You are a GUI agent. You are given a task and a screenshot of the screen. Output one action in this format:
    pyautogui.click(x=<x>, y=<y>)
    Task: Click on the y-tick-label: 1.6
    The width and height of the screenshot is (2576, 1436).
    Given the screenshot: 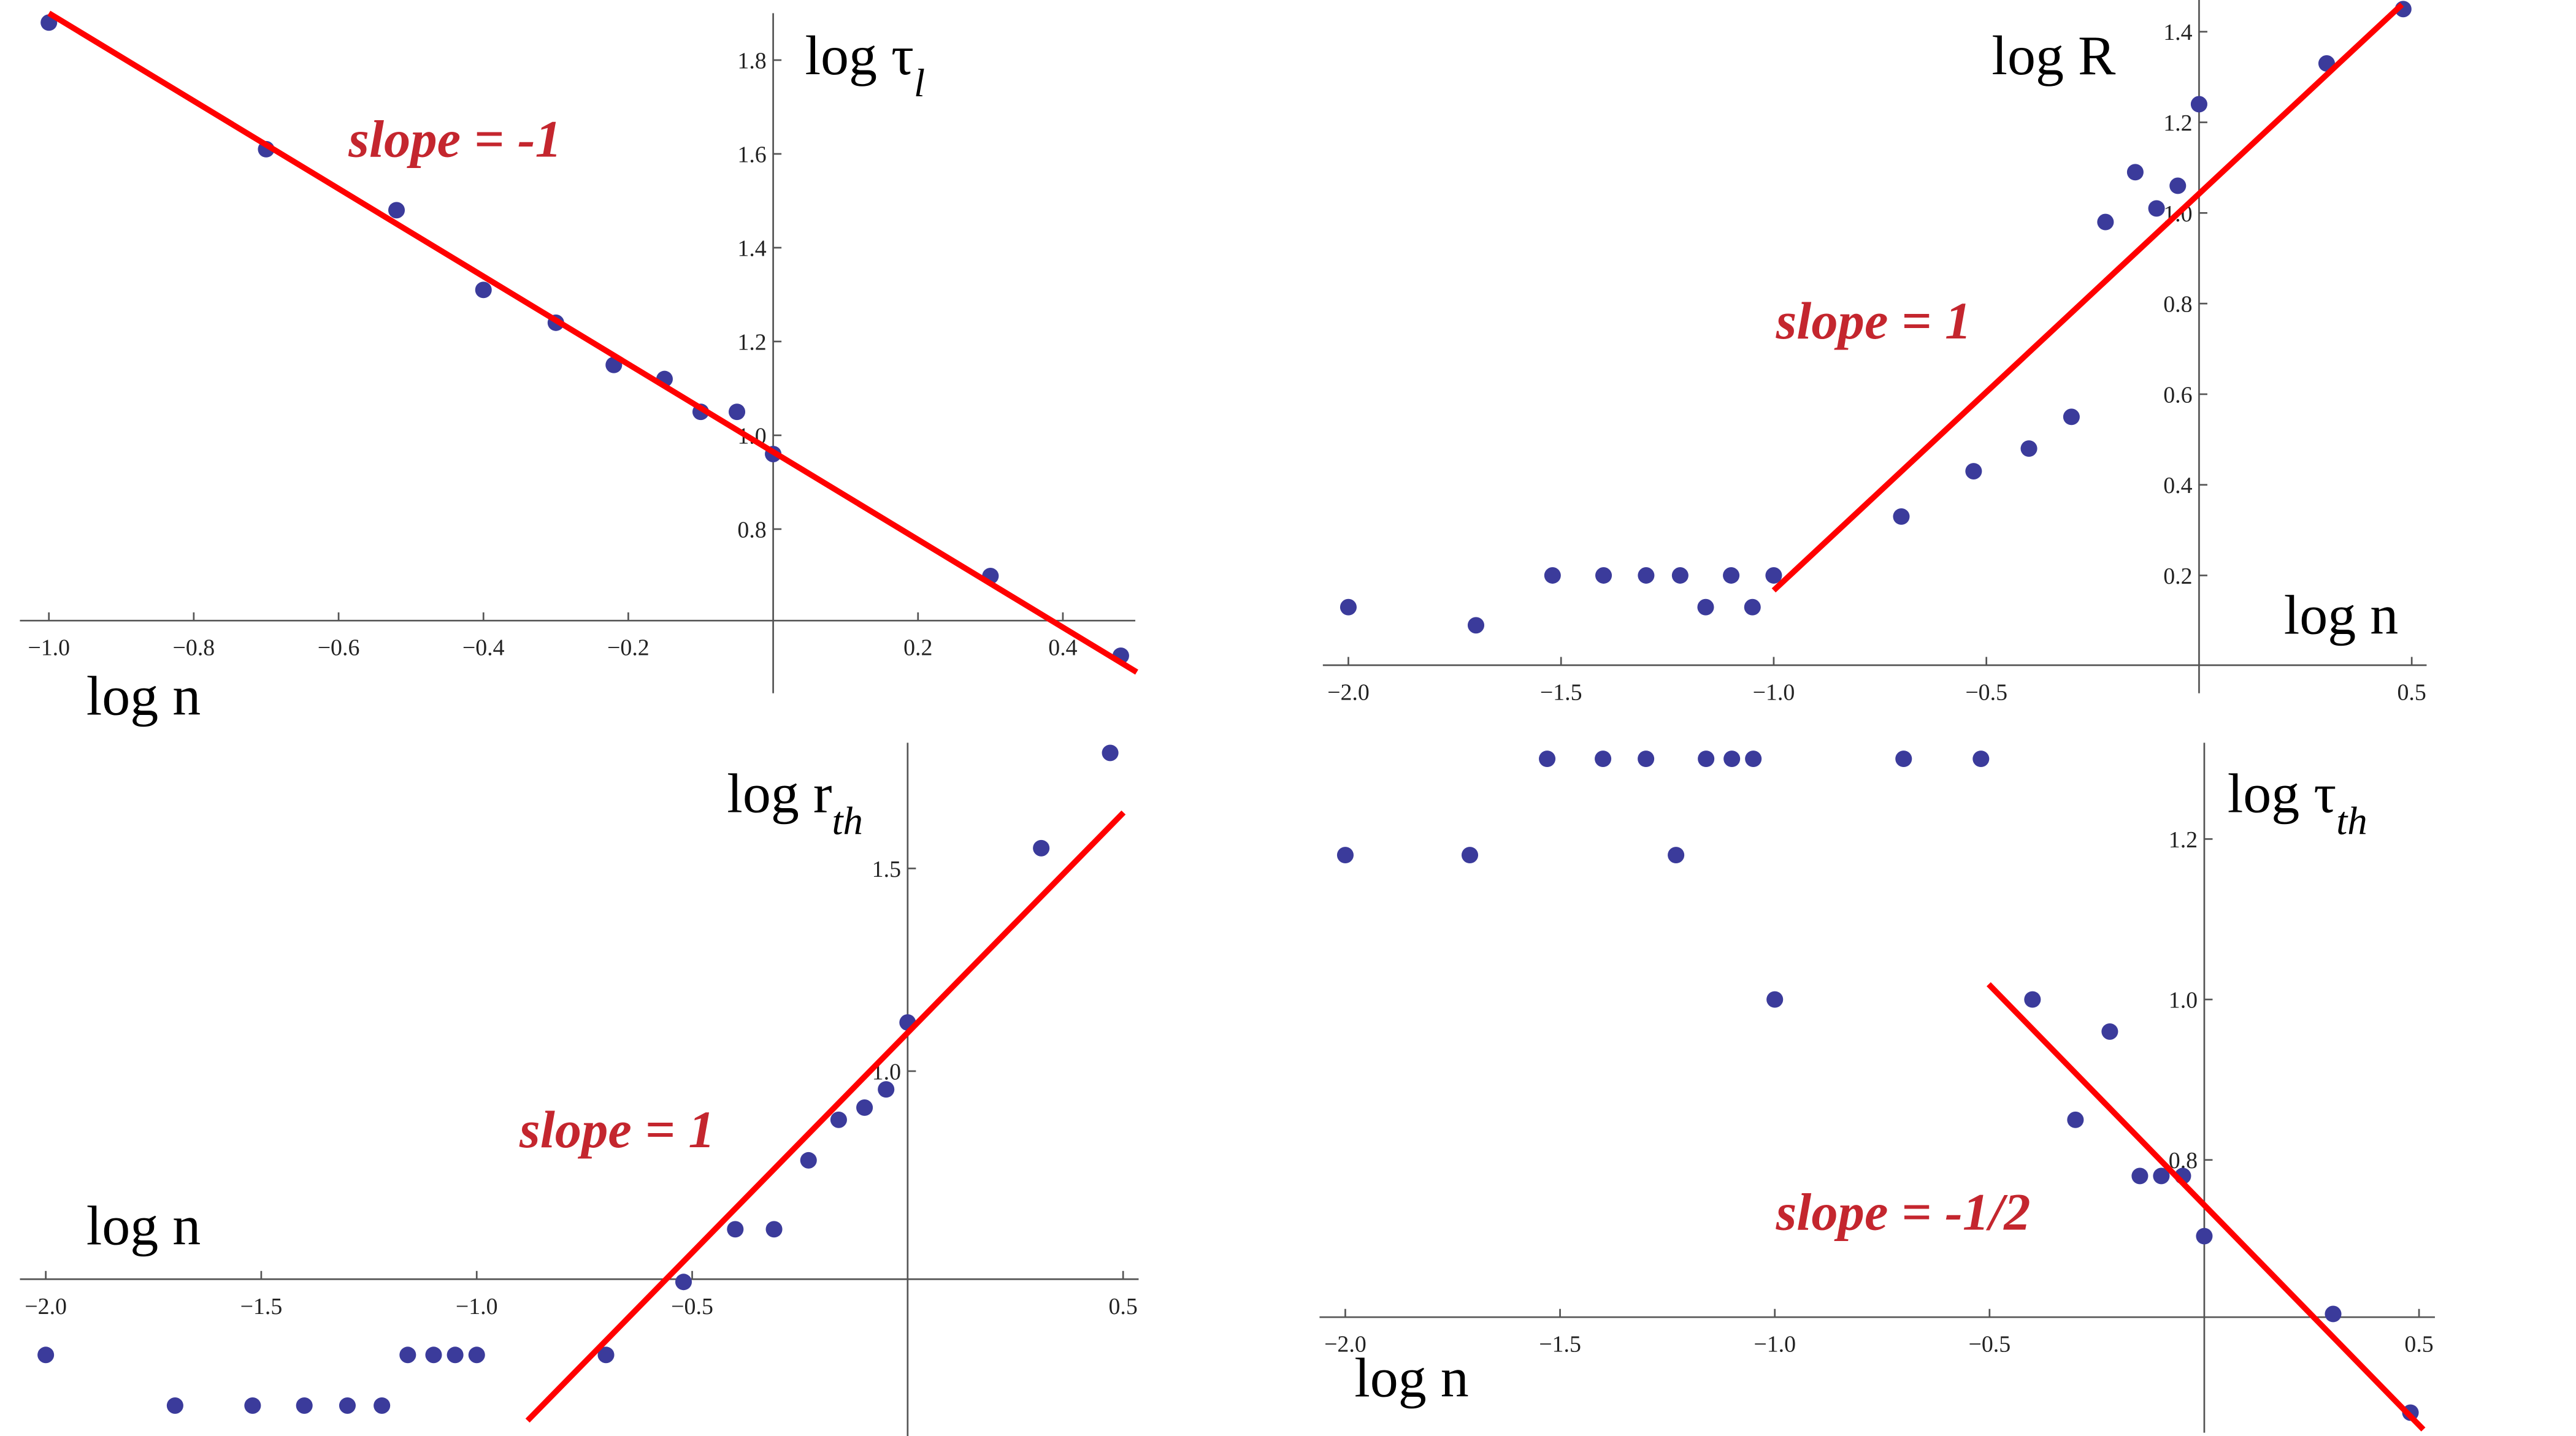 What is the action you would take?
    pyautogui.click(x=751, y=155)
    